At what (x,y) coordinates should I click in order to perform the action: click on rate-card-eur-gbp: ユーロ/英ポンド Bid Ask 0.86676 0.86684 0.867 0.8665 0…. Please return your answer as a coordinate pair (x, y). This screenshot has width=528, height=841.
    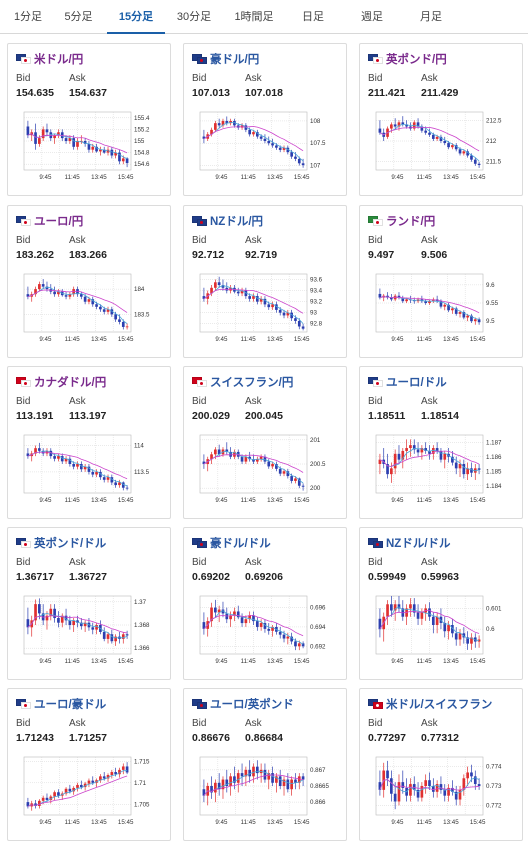
    Looking at the image, I should click on (265, 764).